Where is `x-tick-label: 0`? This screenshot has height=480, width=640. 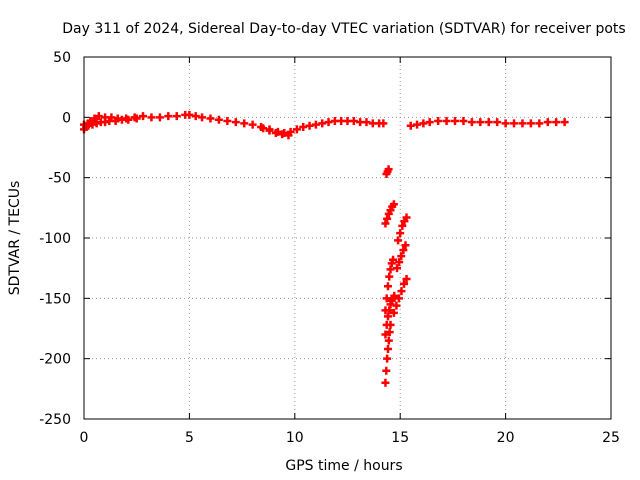 x-tick-label: 0 is located at coordinates (84, 438).